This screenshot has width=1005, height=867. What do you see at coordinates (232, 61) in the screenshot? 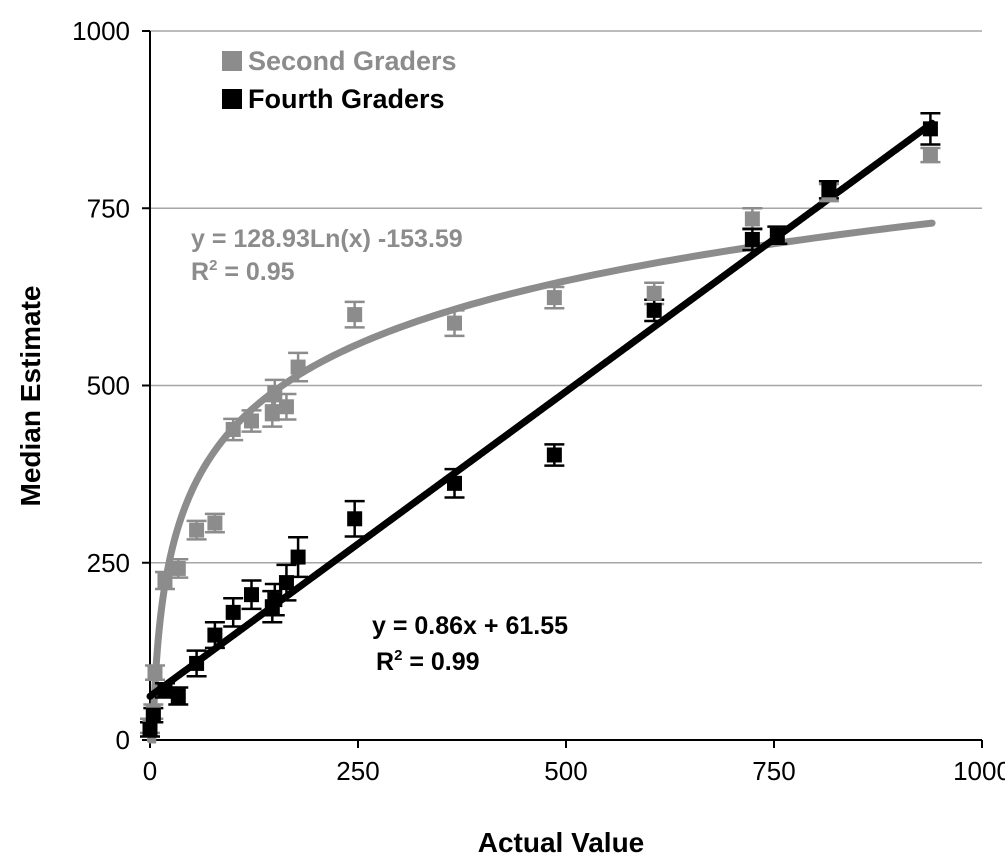
I see `legend-swatch-second-graders` at bounding box center [232, 61].